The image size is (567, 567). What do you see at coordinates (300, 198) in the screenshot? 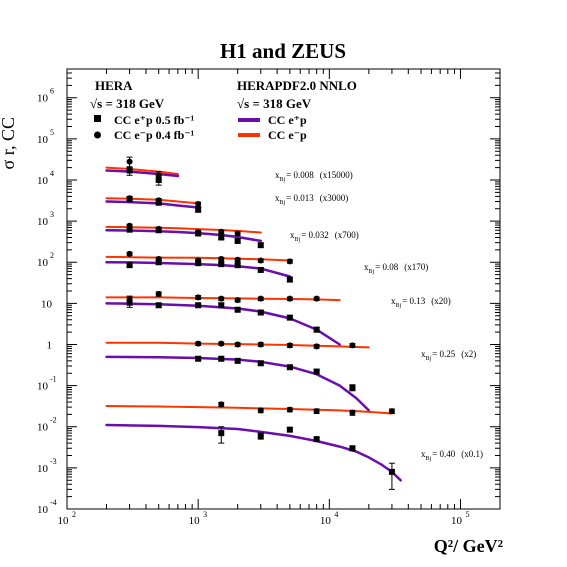
I see `bin-label-value: = 0.013` at bounding box center [300, 198].